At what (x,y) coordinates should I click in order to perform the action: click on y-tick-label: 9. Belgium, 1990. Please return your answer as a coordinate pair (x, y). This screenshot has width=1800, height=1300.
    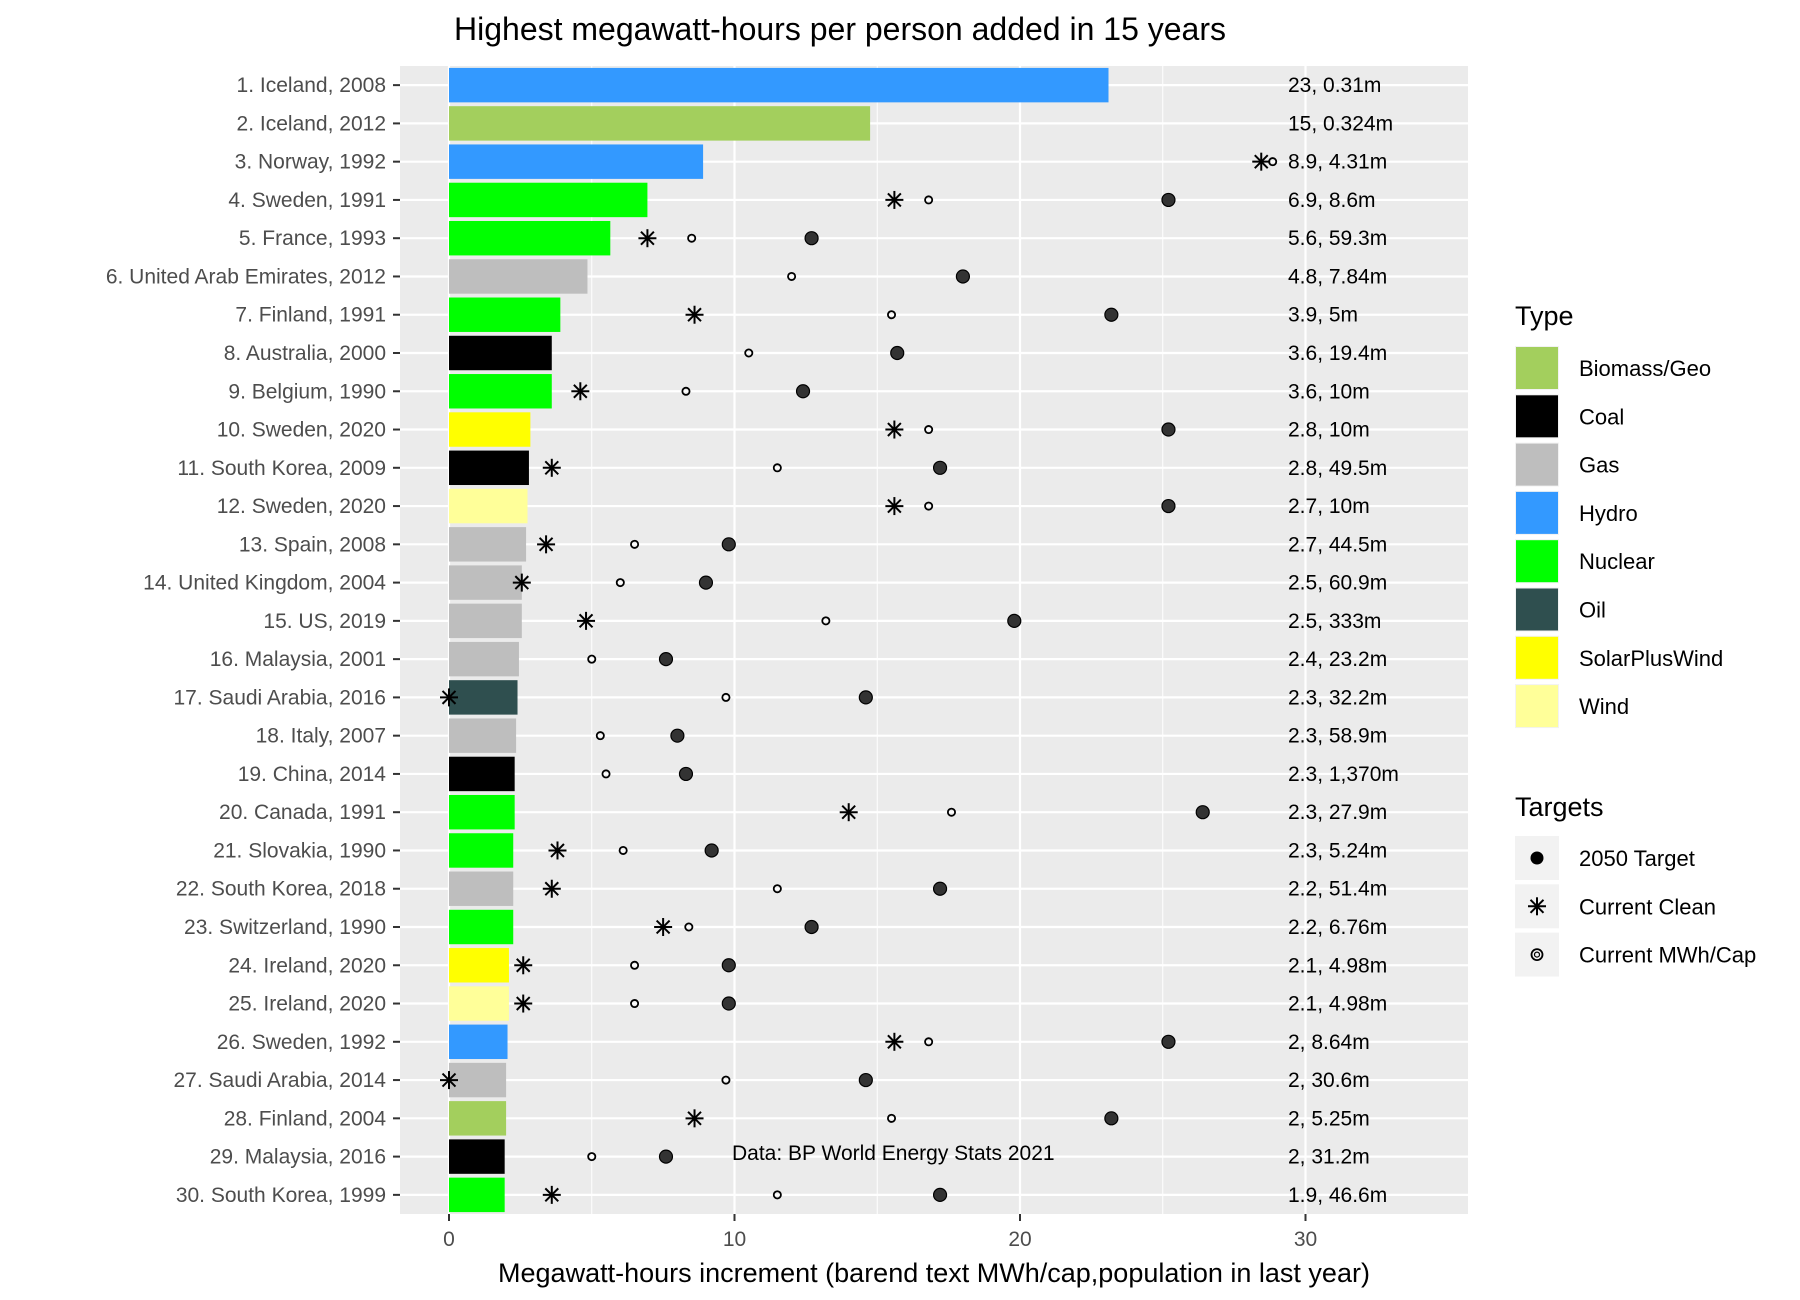
    Looking at the image, I should click on (307, 391).